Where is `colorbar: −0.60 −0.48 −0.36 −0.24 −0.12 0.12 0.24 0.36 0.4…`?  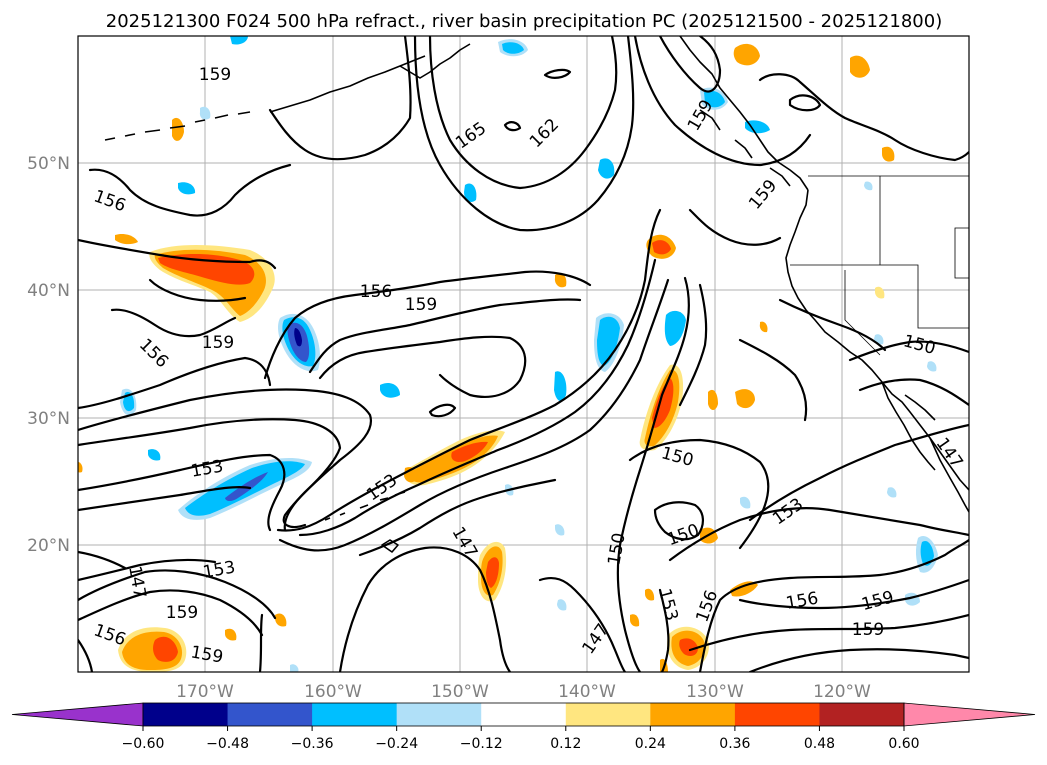
colorbar: −0.60 −0.48 −0.36 −0.24 −0.12 0.12 0.24 0.36 0.4… is located at coordinates (523, 727).